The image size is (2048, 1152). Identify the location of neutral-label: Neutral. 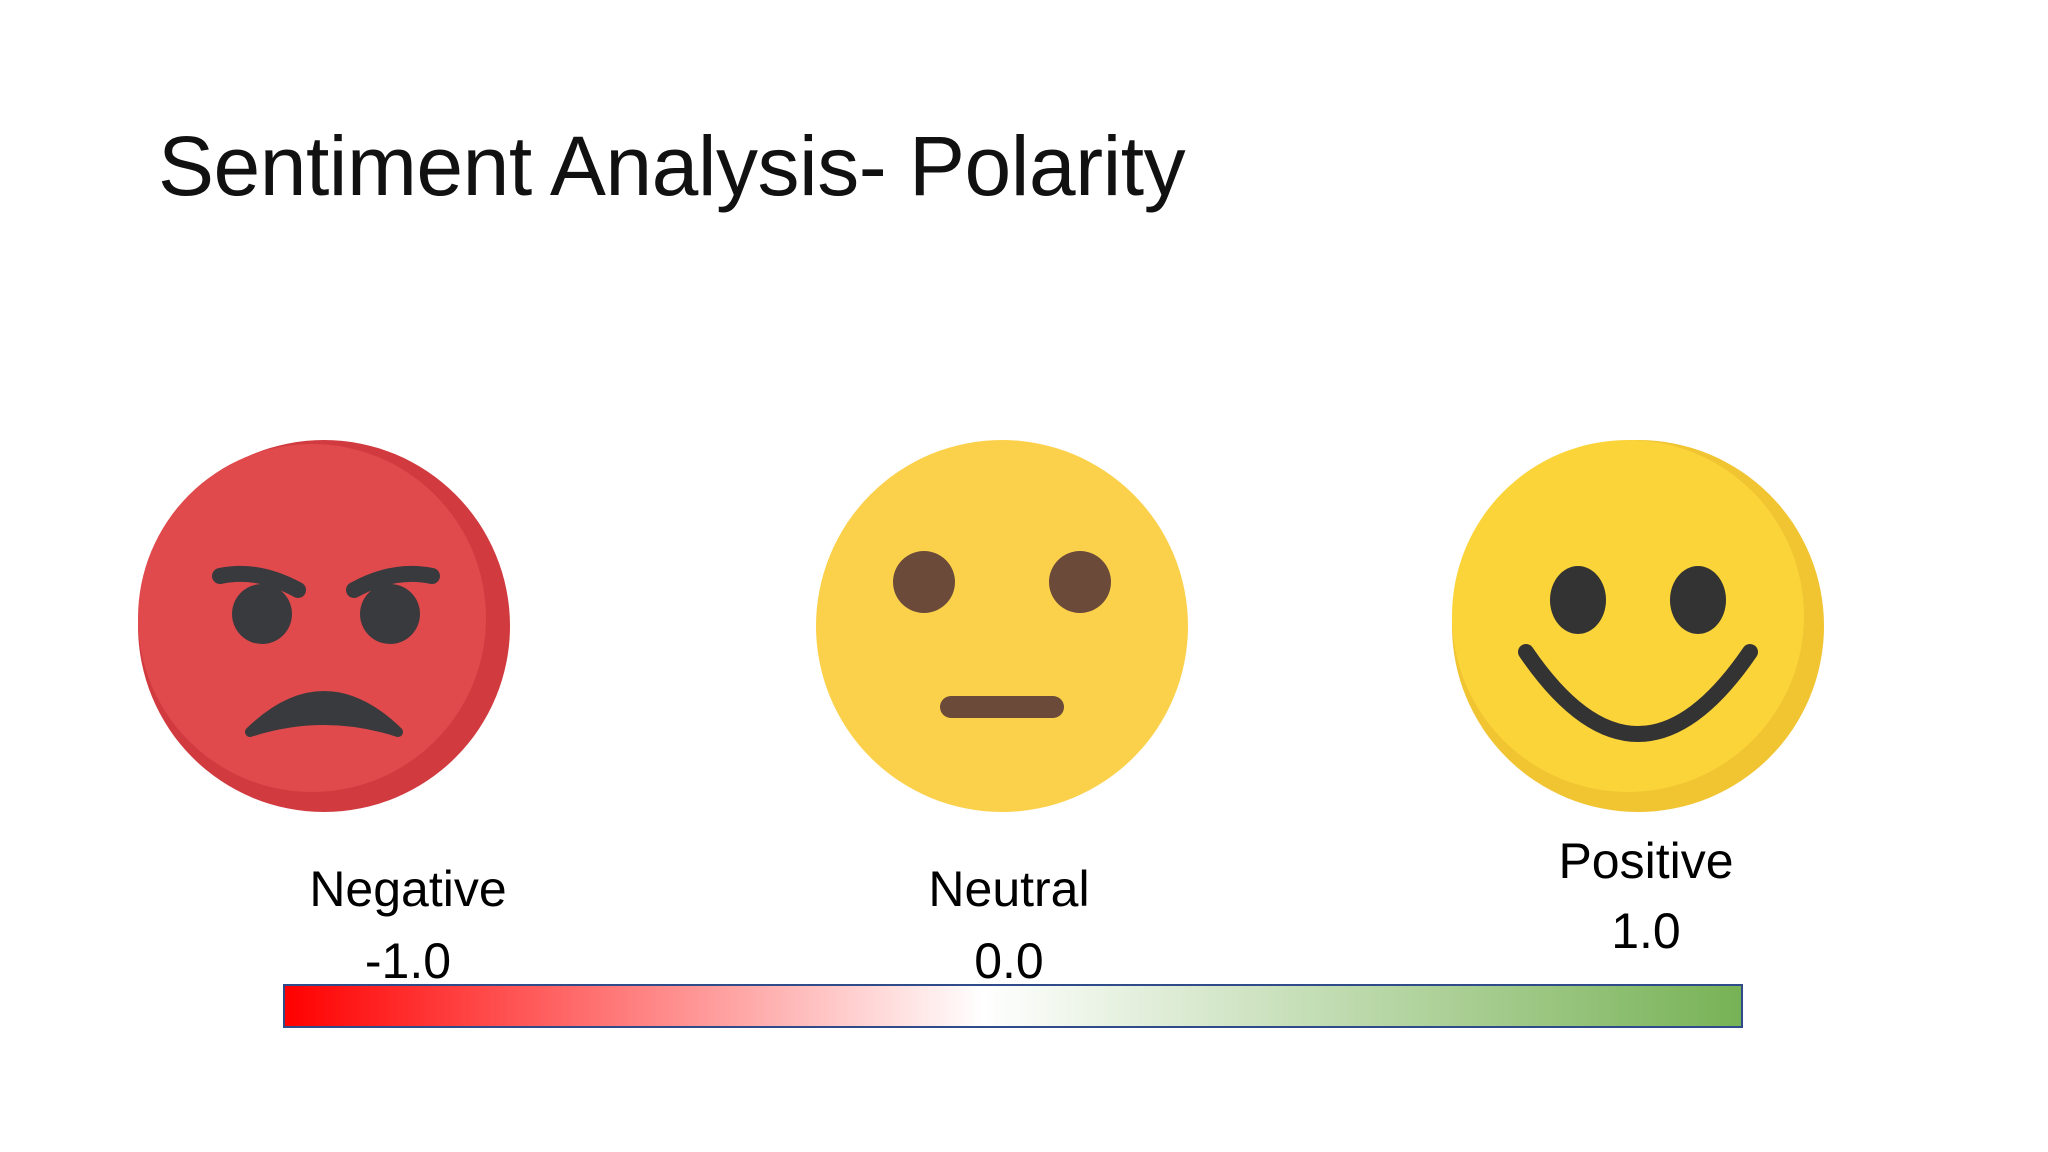
(1009, 889).